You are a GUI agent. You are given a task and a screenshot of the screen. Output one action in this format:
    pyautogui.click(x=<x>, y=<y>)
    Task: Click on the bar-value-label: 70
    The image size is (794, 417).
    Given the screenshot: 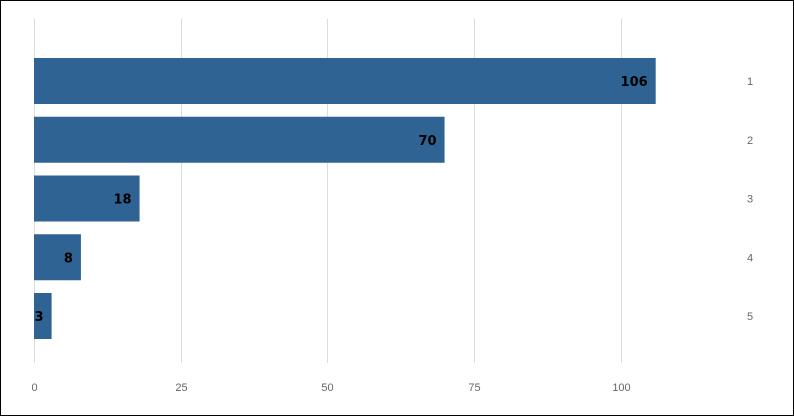 What is the action you would take?
    pyautogui.click(x=427, y=141)
    